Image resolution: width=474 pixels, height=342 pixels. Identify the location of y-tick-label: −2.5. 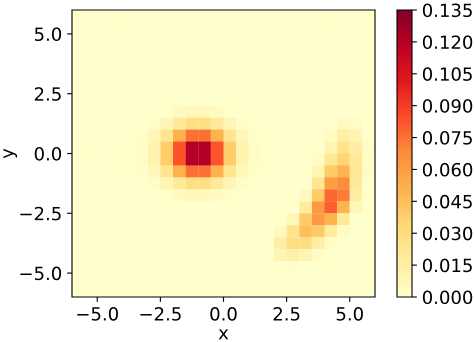
(40, 213).